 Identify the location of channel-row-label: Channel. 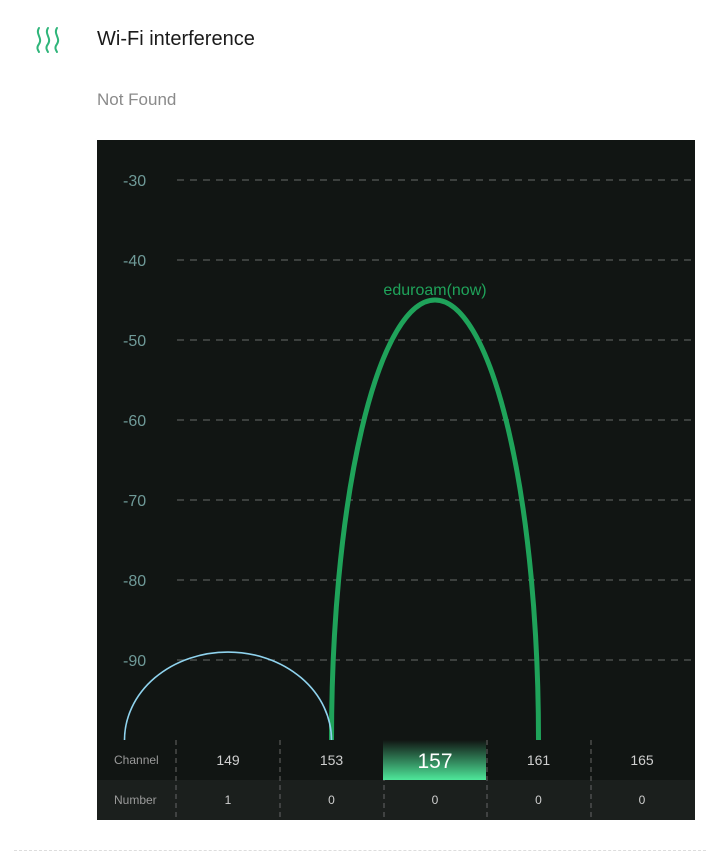
(136, 760).